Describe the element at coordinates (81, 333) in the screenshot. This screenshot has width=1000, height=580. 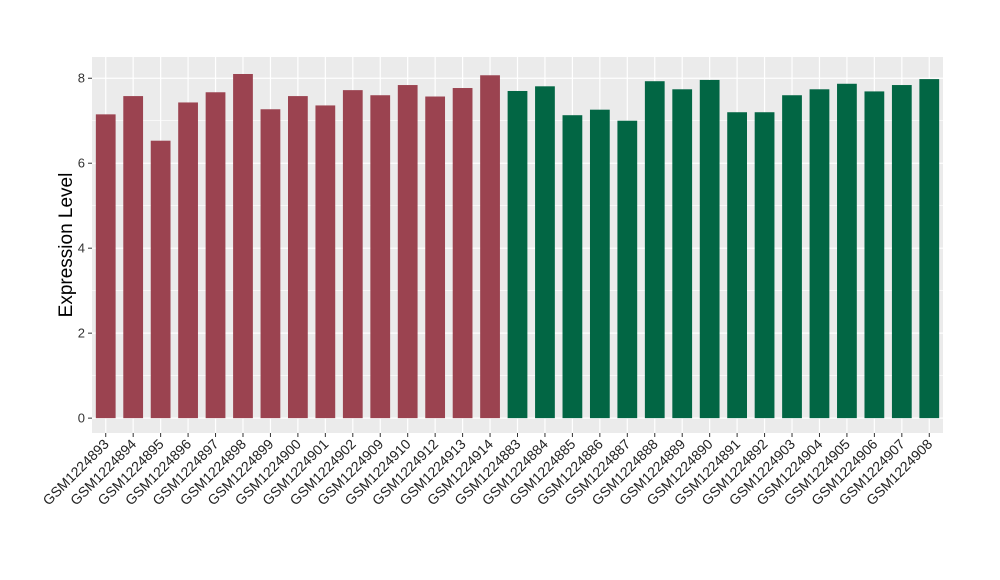
I see `y-tick-label: 2` at that location.